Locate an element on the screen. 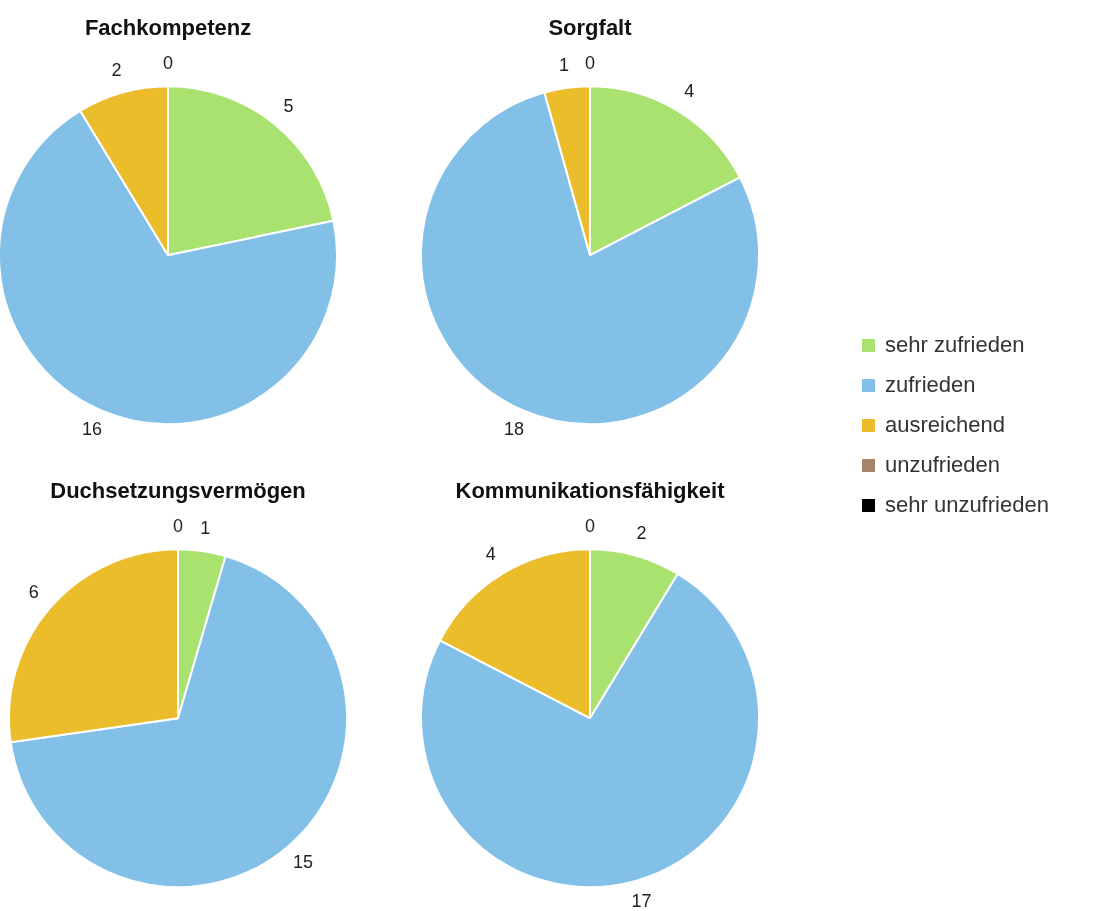 The height and width of the screenshot is (911, 1109). legend-label: zufrieden is located at coordinates (930, 385).